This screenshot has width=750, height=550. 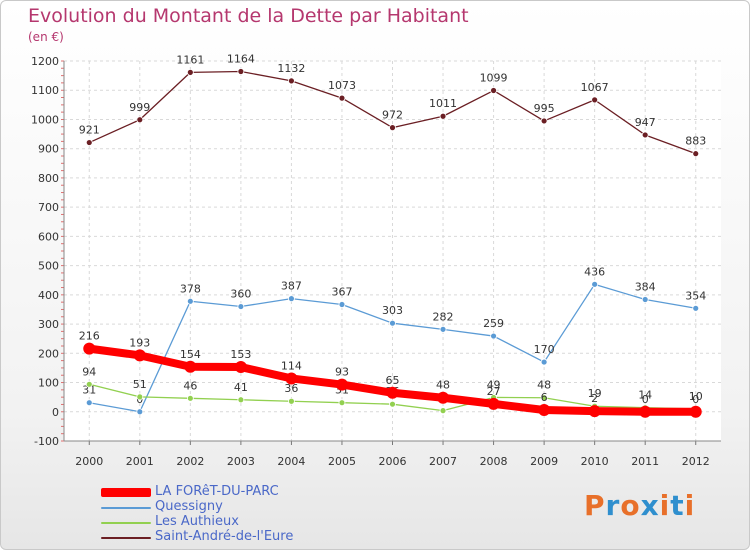 I want to click on x-tick-label: 2002, so click(x=190, y=461).